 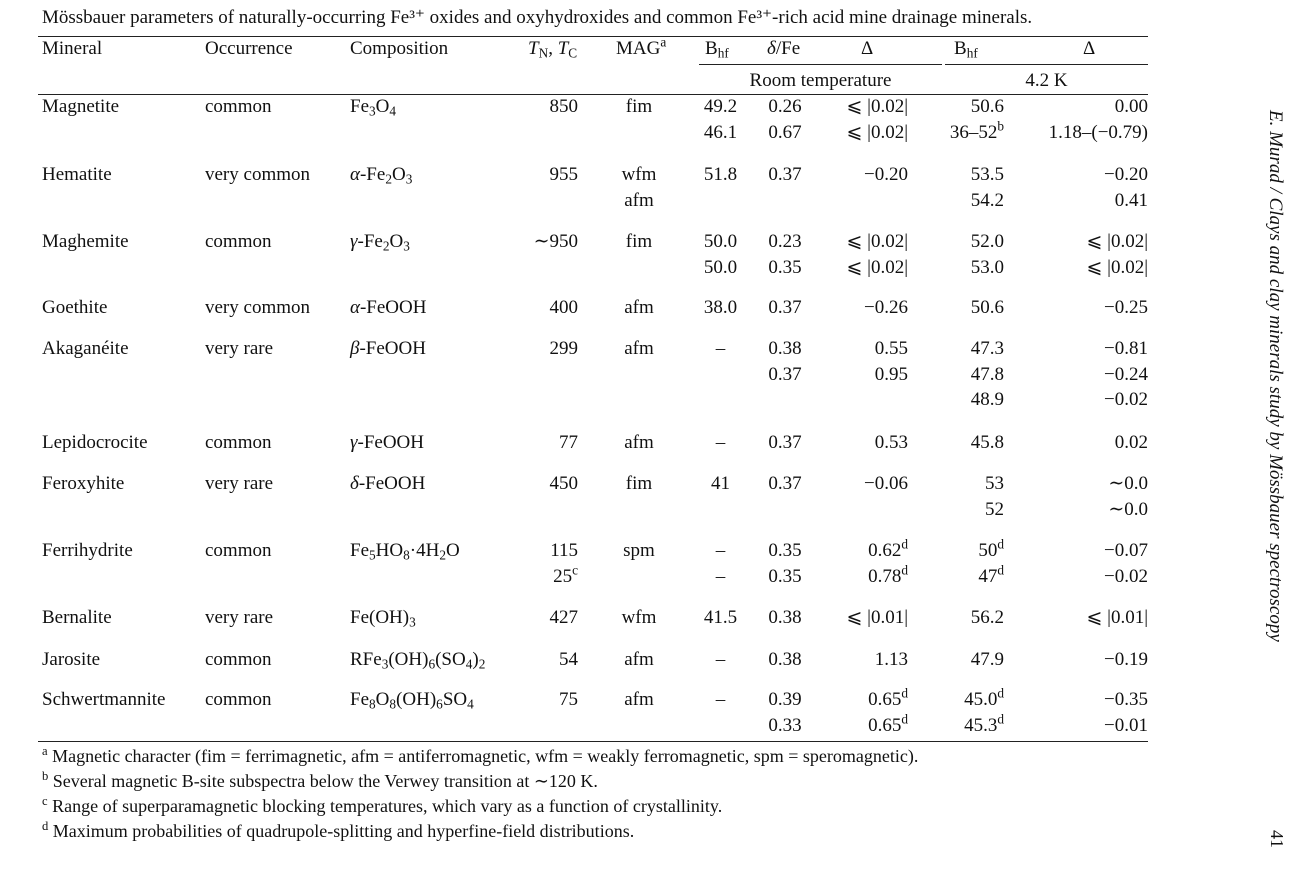 I want to click on cell-bhf-4k: 47.8, so click(x=987, y=374).